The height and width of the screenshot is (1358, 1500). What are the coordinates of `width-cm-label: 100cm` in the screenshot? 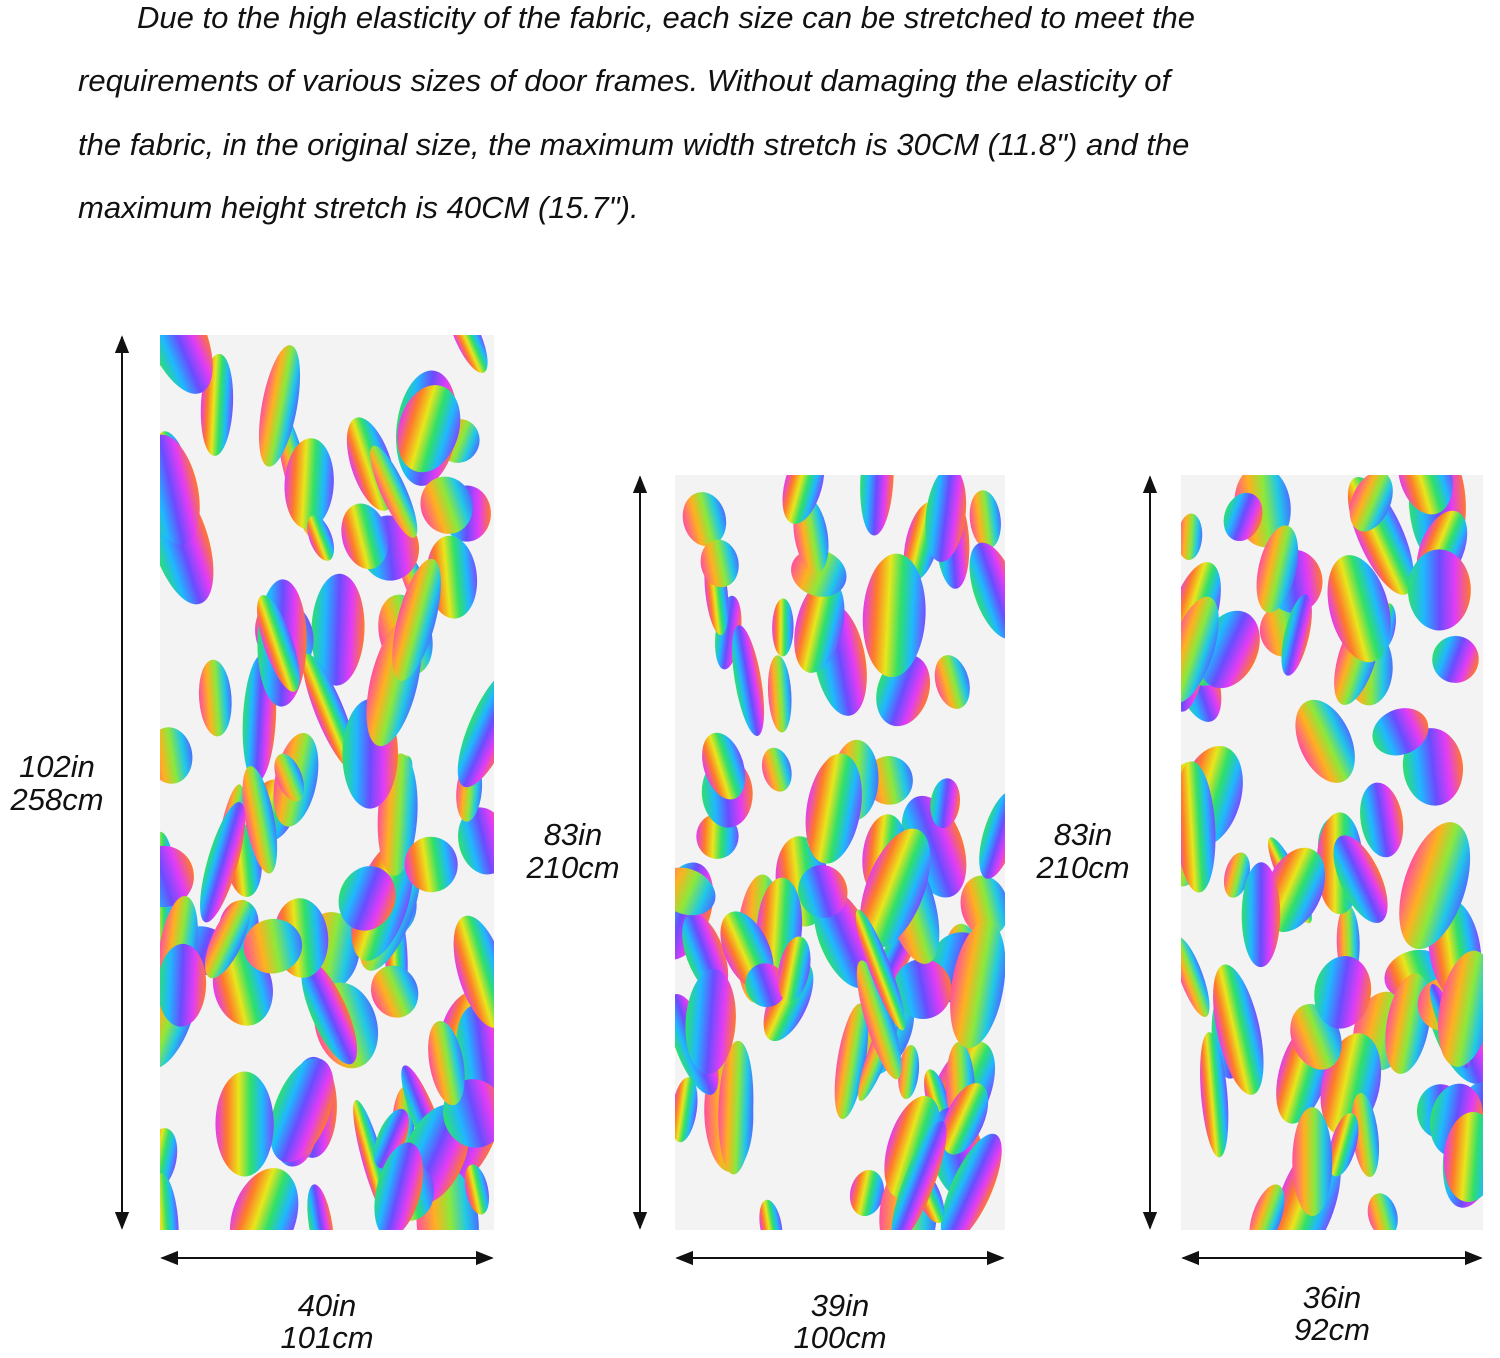 It's located at (839, 1337).